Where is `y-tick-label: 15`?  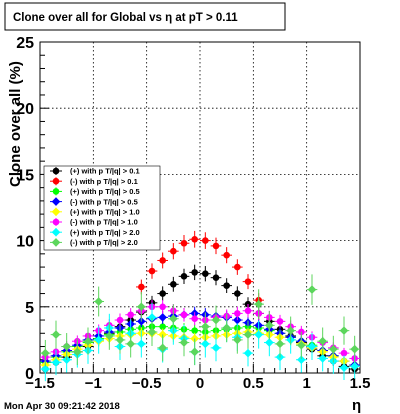 y-tick-label: 15 is located at coordinates (25, 175).